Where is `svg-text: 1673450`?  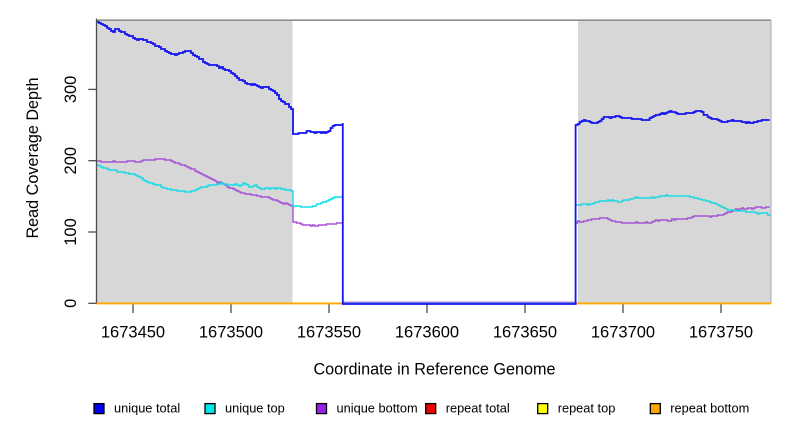 svg-text: 1673450 is located at coordinates (133, 333).